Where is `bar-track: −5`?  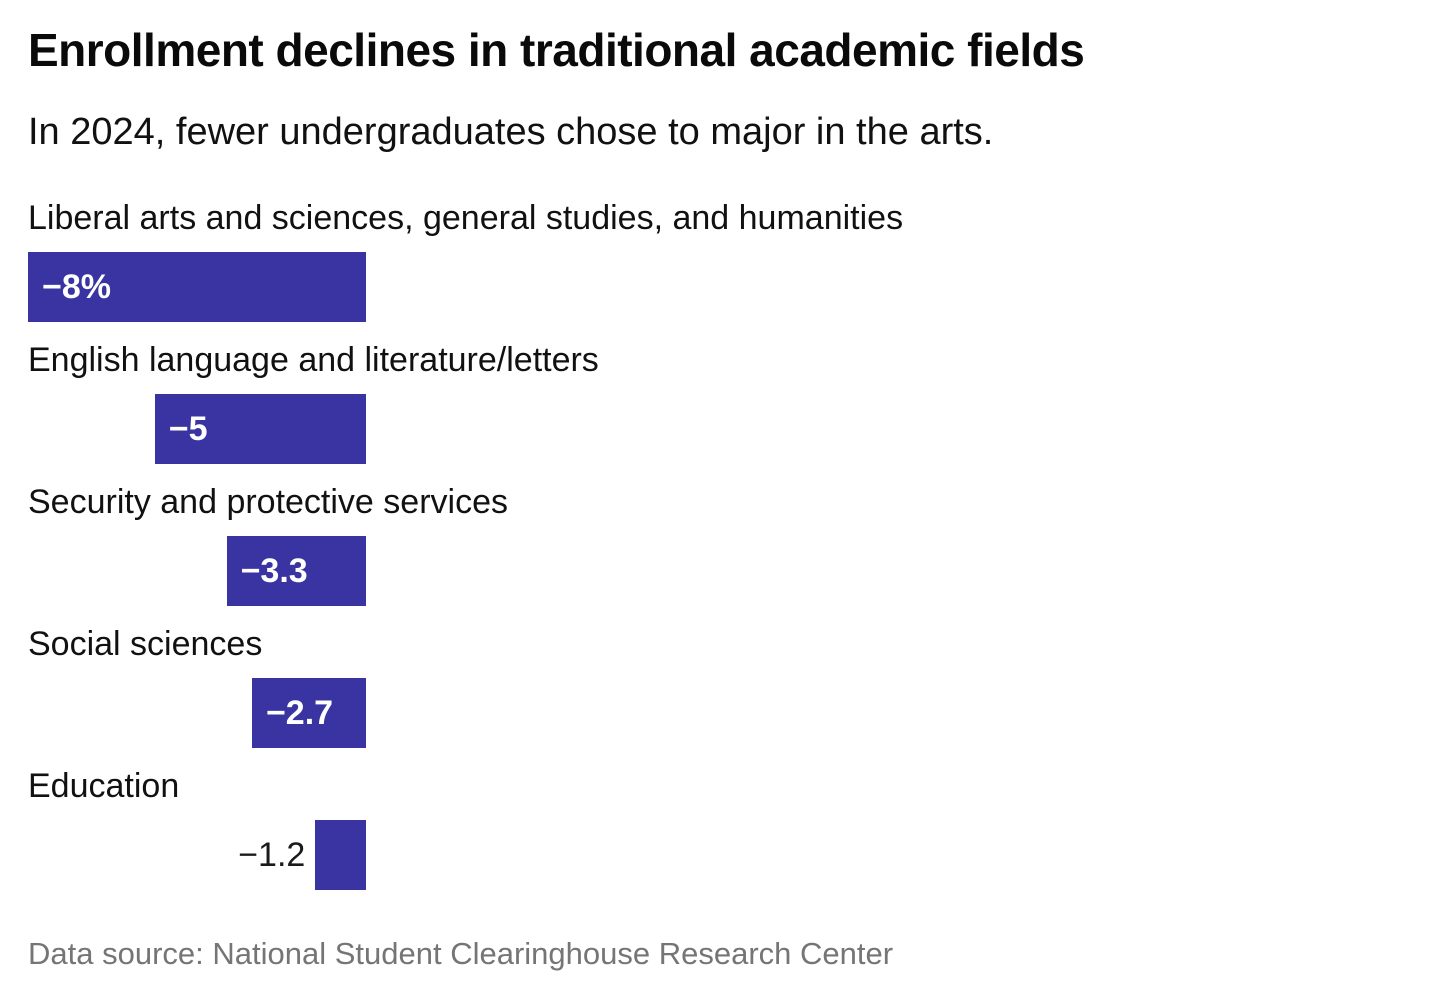 bar-track: −5 is located at coordinates (197, 429).